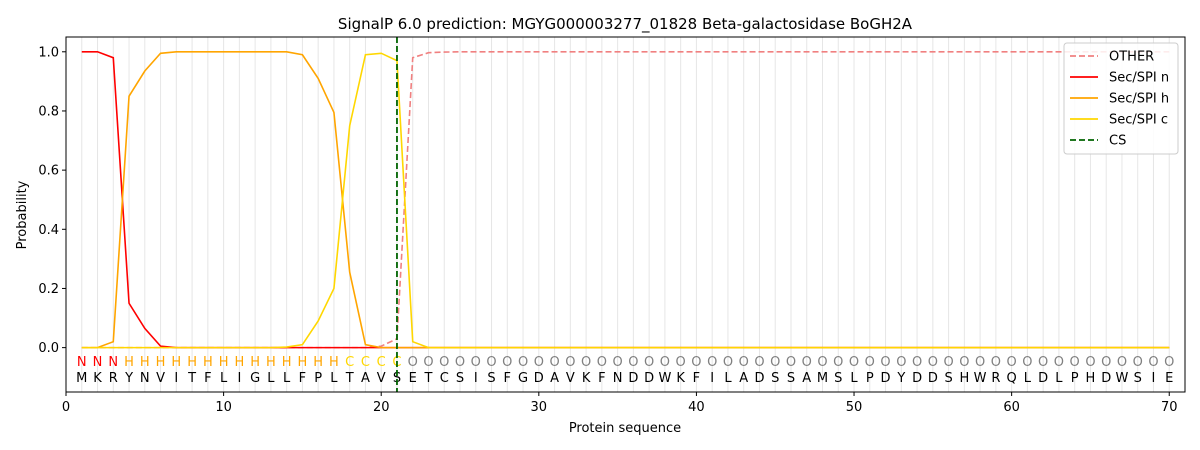 The height and width of the screenshot is (450, 1200). Describe the element at coordinates (625, 428) in the screenshot. I see `x-axis-label: Protein sequence` at that location.